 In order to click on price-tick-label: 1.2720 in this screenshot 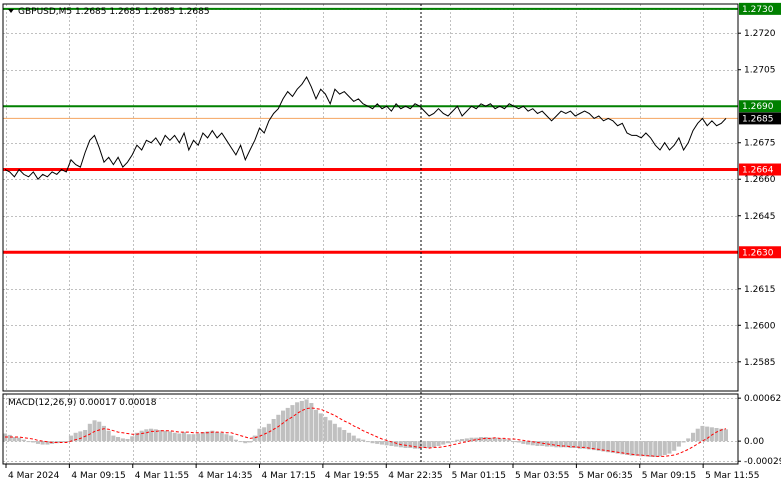, I will do `click(760, 34)`.